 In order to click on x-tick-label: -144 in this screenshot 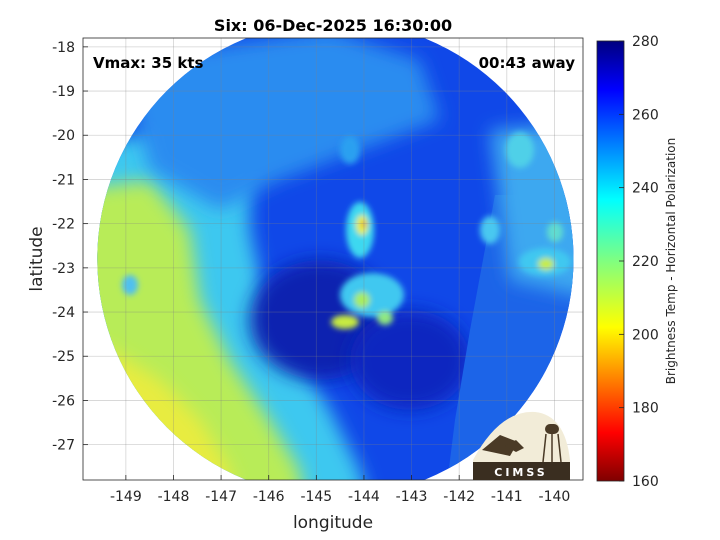, I will do `click(364, 497)`.